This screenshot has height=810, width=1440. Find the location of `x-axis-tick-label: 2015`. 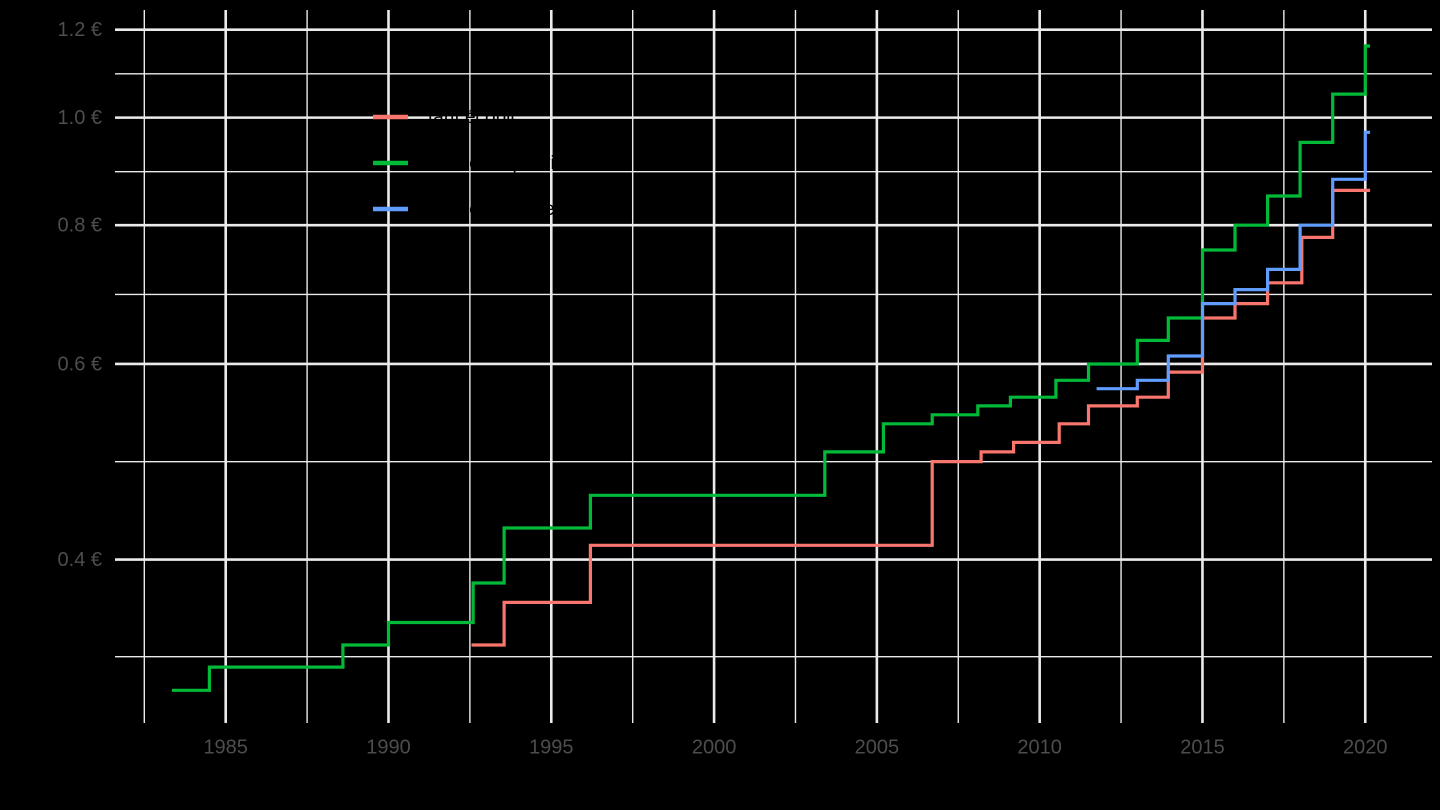

x-axis-tick-label: 2015 is located at coordinates (1202, 747).